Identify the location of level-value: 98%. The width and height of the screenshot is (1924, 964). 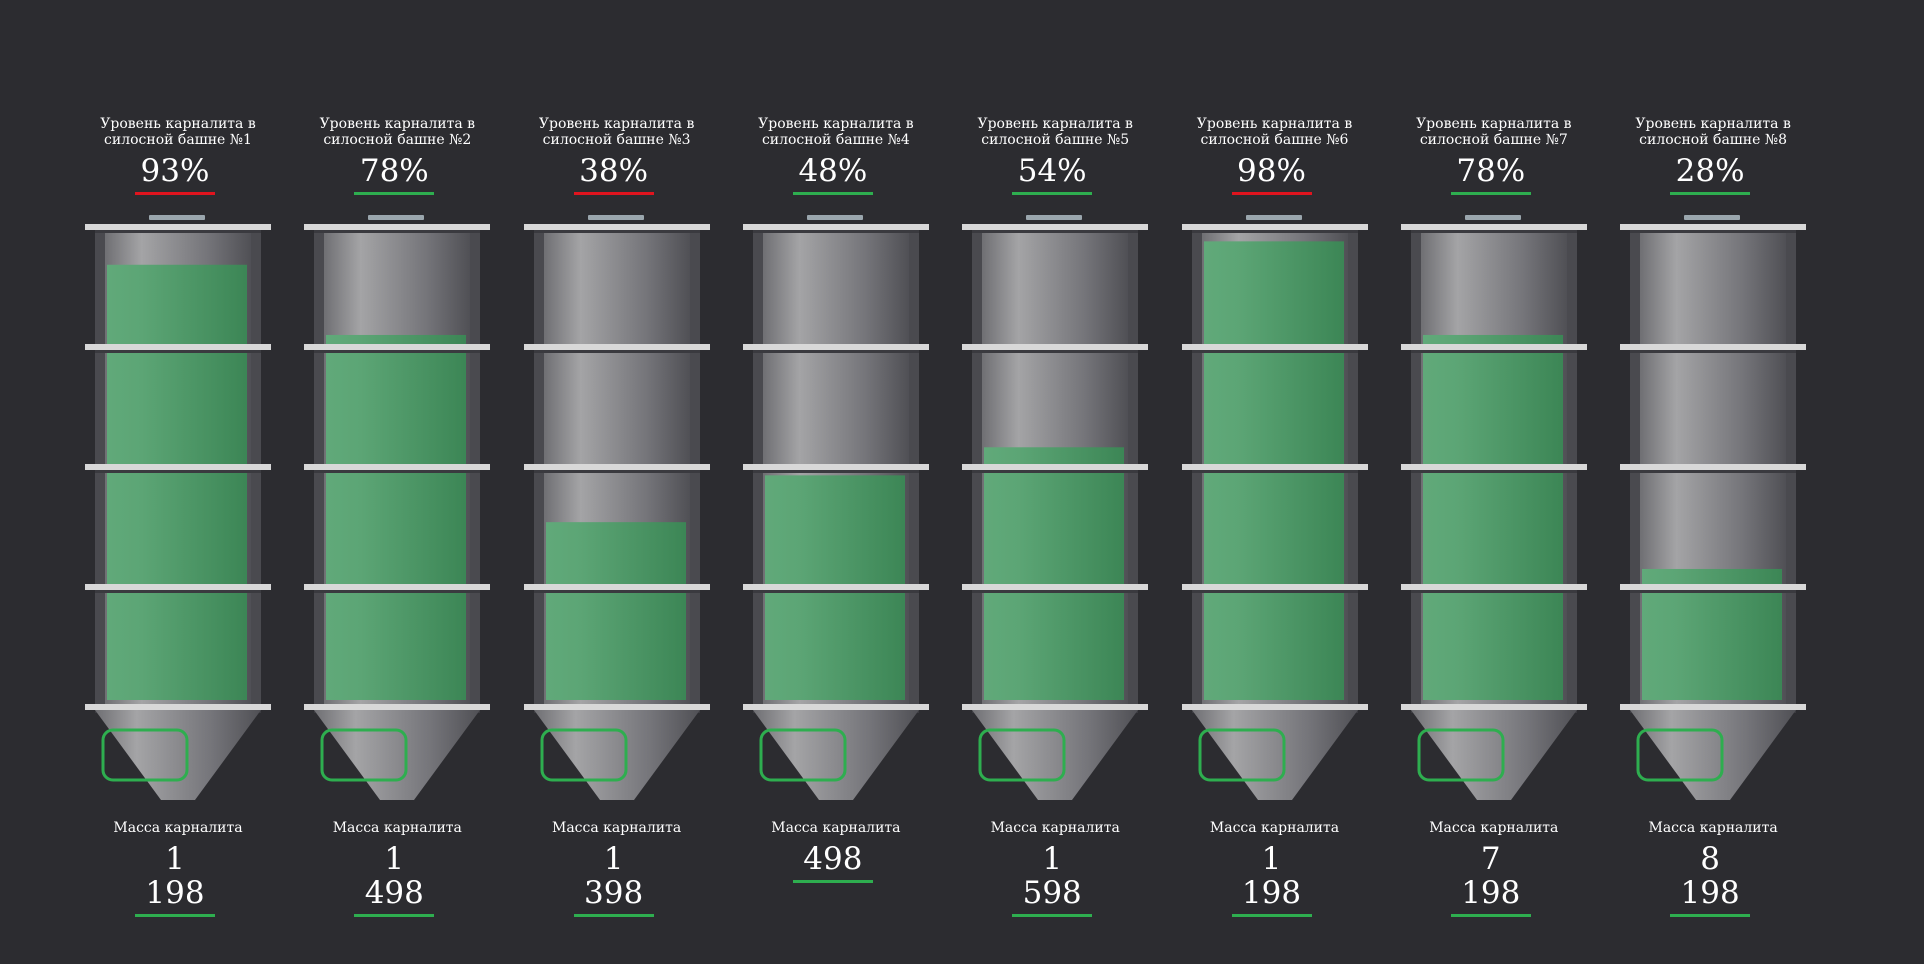
(1271, 174).